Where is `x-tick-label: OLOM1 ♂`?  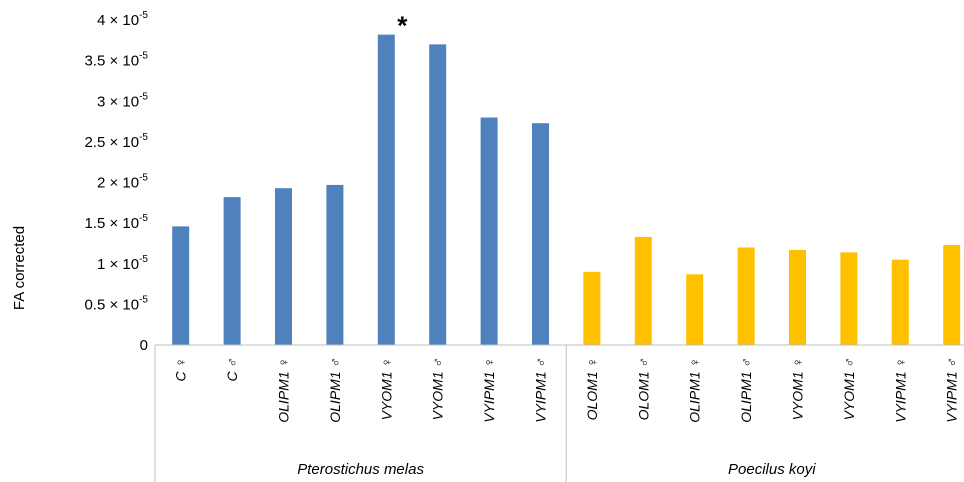
x-tick-label: OLOM1 ♂ is located at coordinates (643, 388).